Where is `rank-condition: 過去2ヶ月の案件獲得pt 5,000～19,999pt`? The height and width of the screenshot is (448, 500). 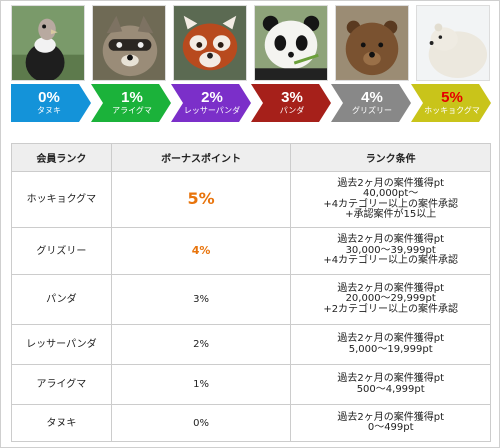
rank-condition: 過去2ヶ月の案件獲得pt 5,000～19,999pt is located at coordinates (390, 344).